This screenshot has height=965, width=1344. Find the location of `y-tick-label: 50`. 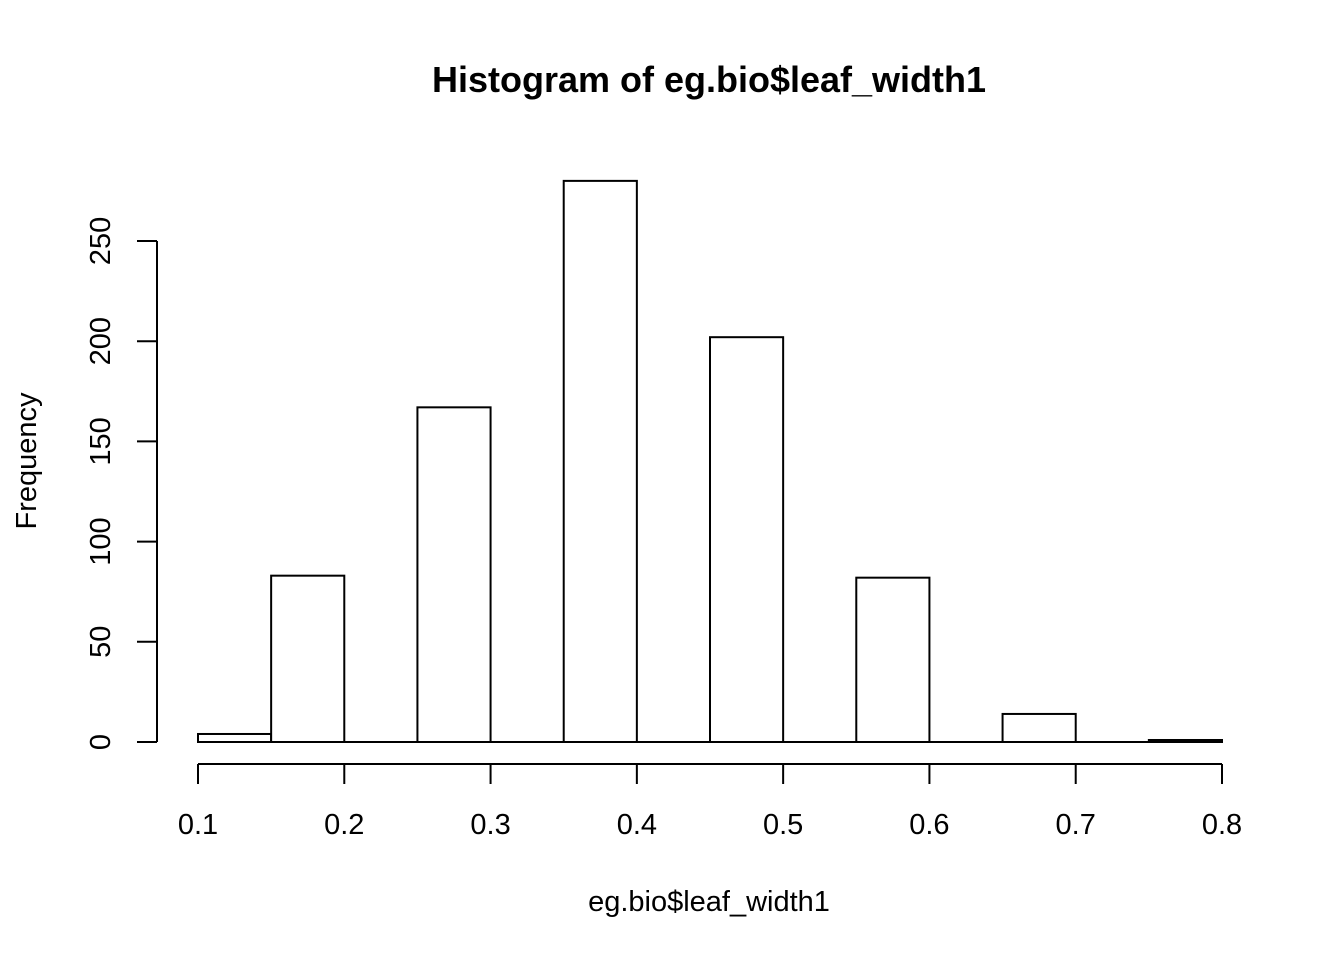

y-tick-label: 50 is located at coordinates (101, 642).